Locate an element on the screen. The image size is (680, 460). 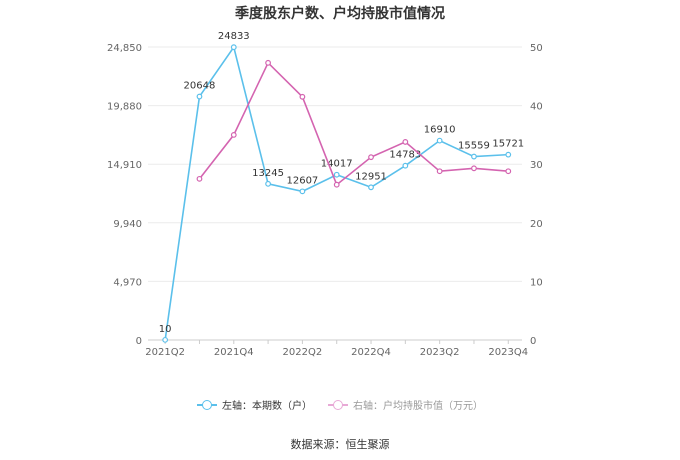
data-label: 13245 is located at coordinates (268, 173).